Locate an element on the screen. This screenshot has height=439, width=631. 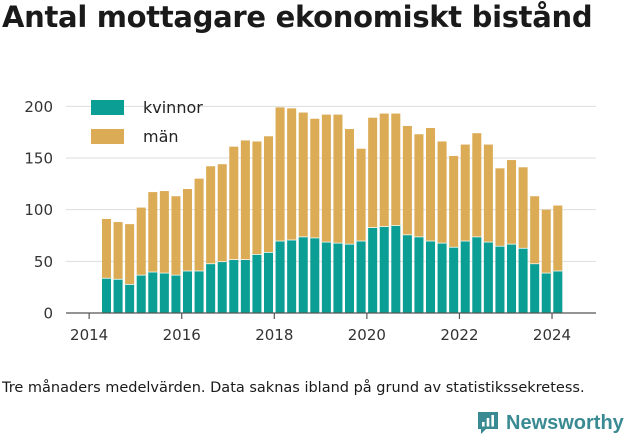
x-tick-label: 2018 is located at coordinates (274, 335).